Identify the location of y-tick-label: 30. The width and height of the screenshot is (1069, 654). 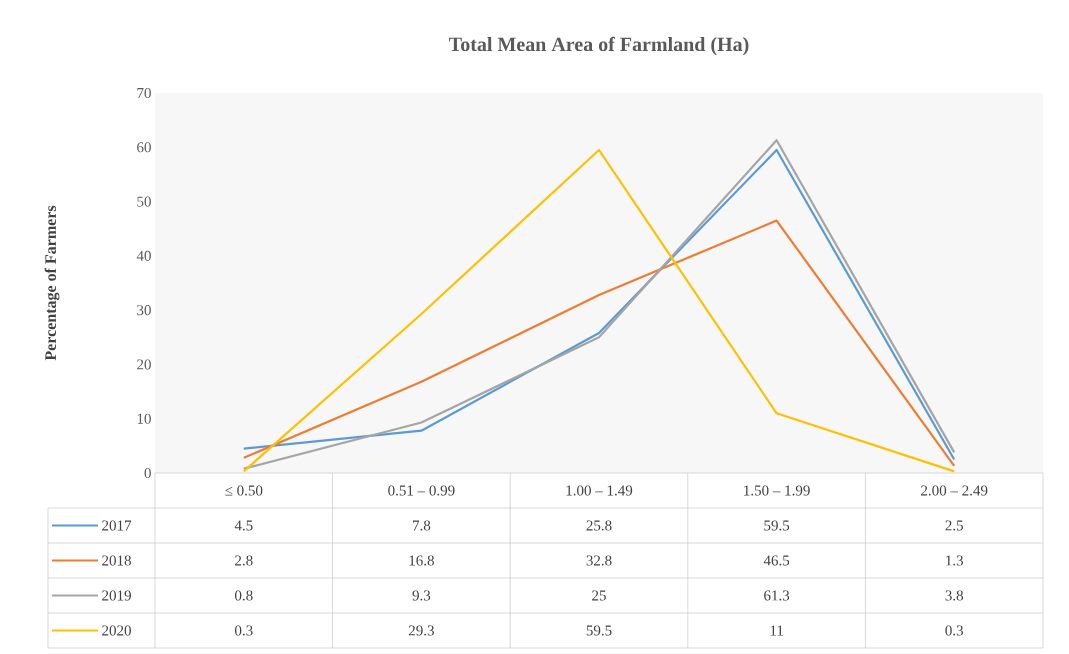
(144, 310).